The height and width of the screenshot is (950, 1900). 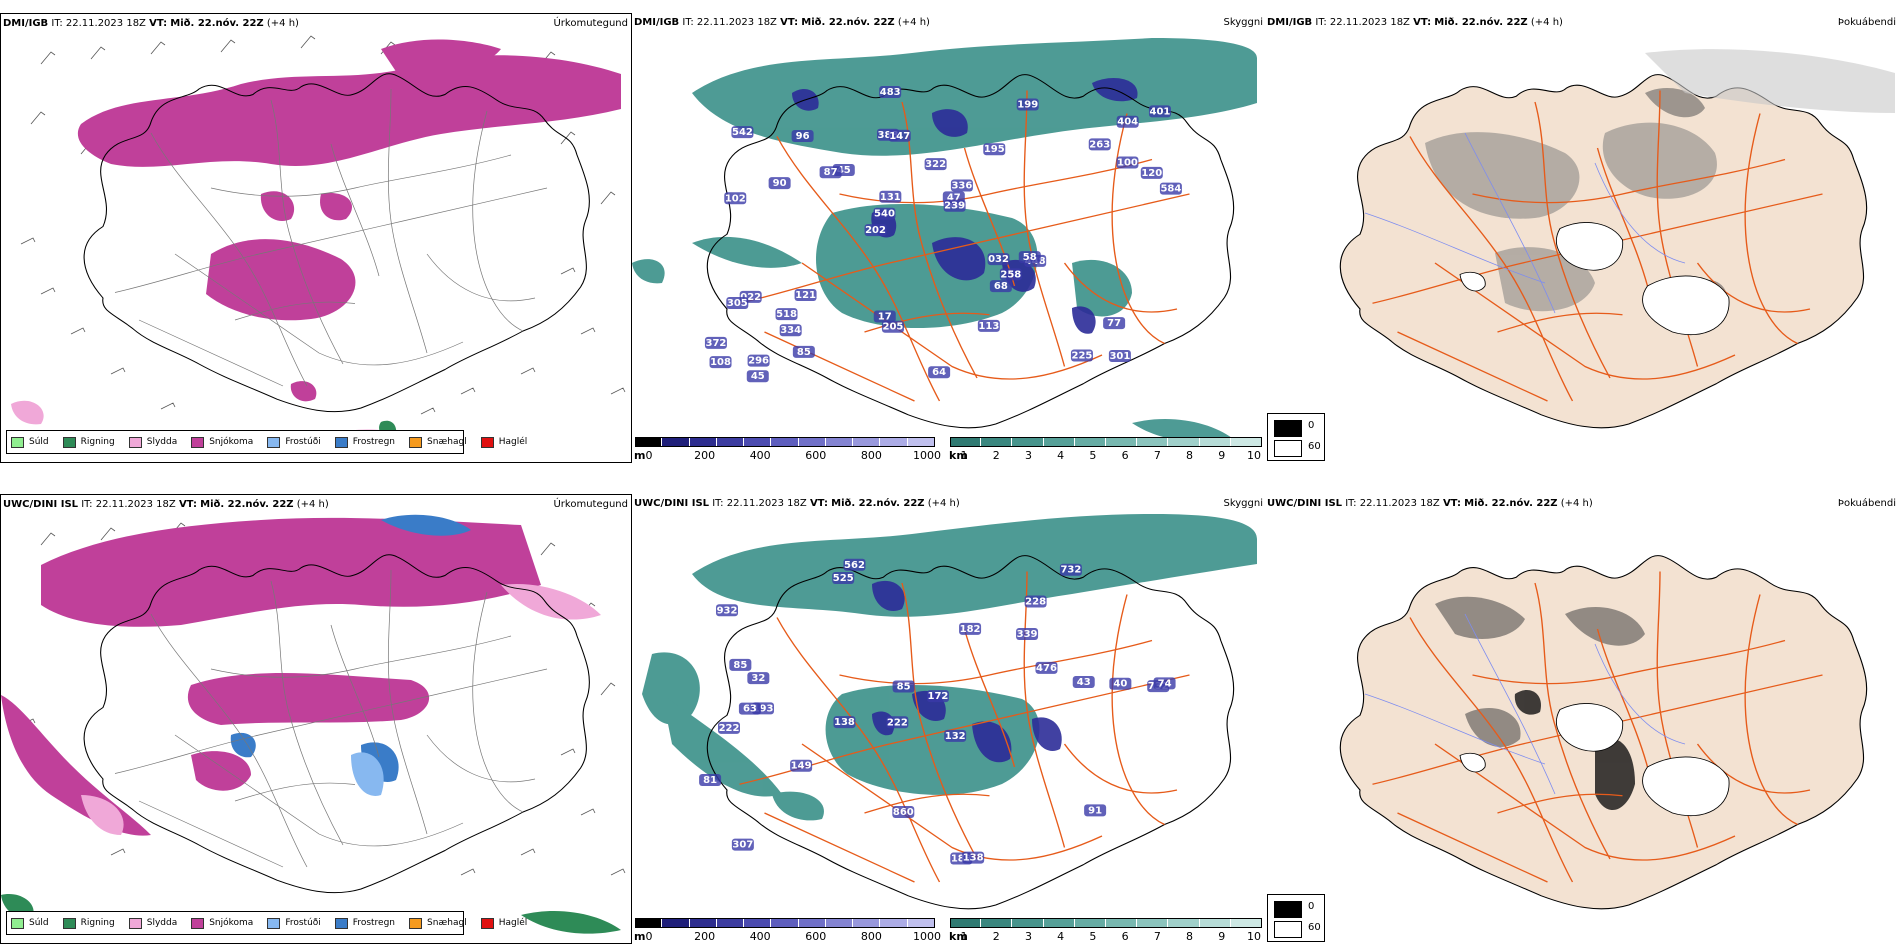 What do you see at coordinates (1114, 323) in the screenshot?
I see `visibility-value: 77` at bounding box center [1114, 323].